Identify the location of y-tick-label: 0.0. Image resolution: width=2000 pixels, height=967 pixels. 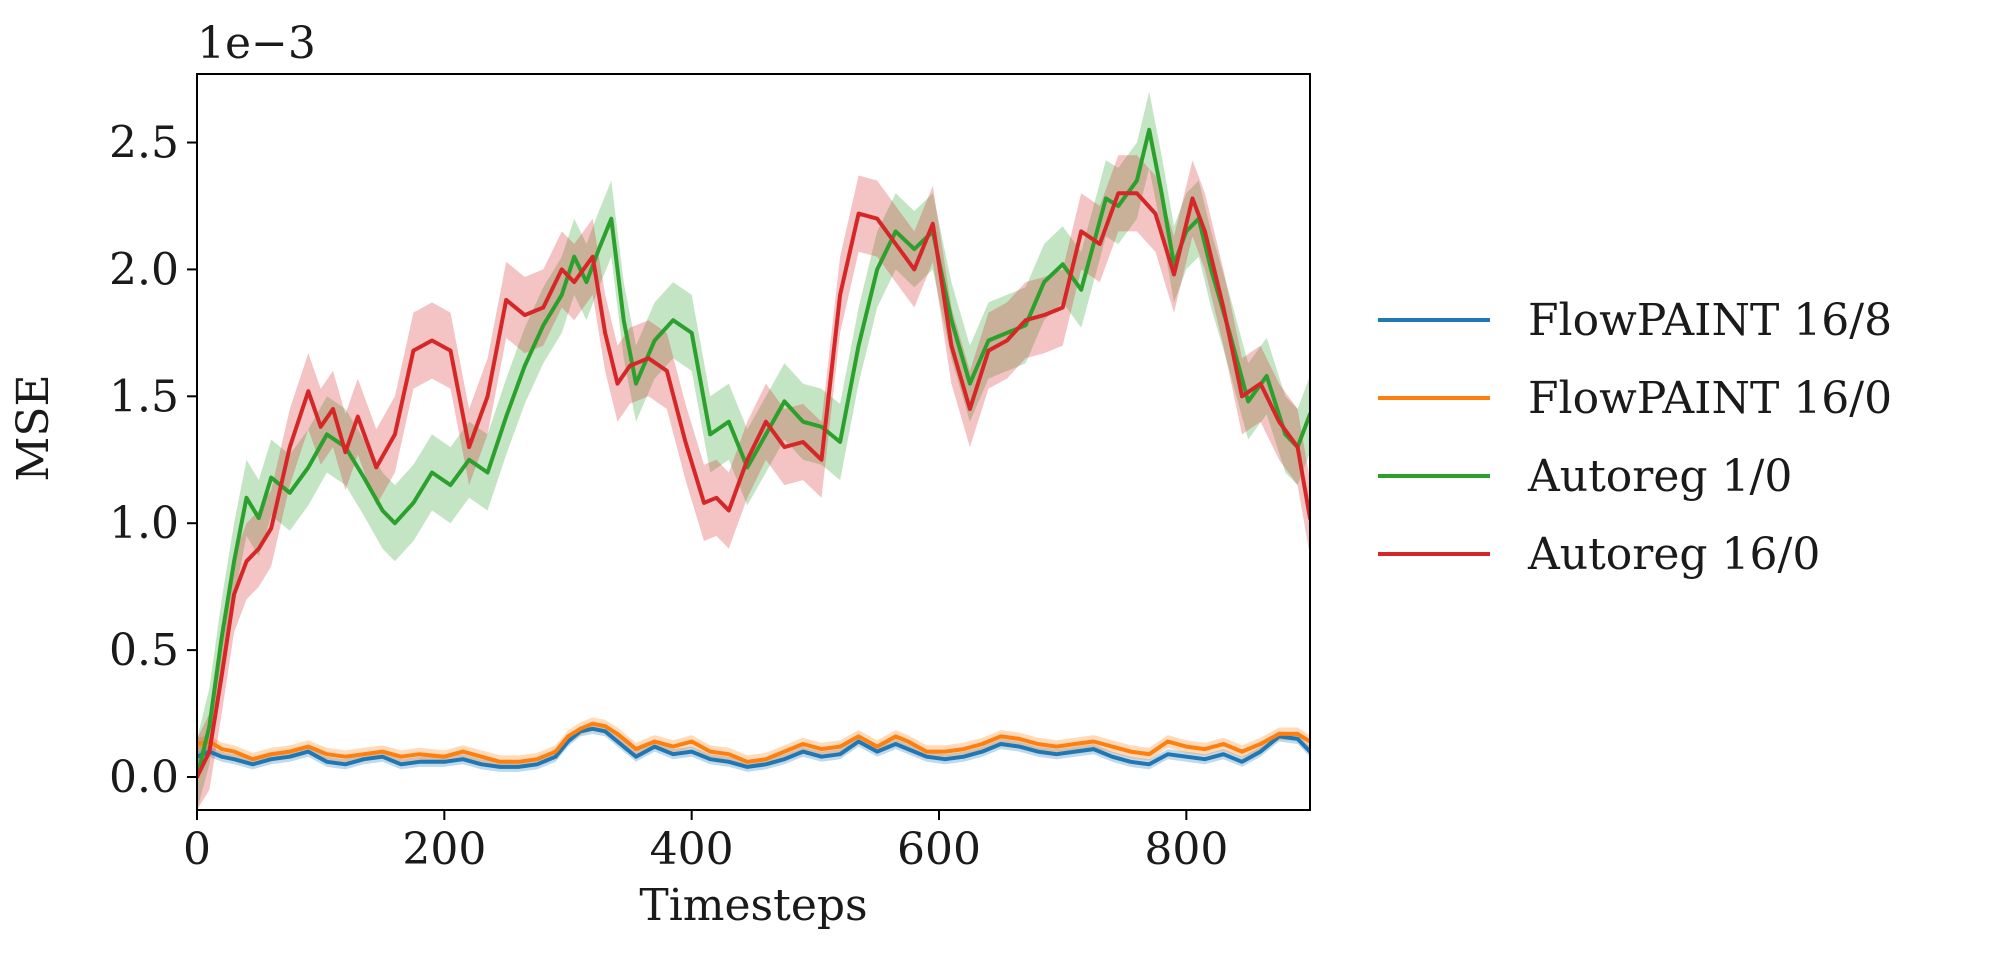
(144, 777).